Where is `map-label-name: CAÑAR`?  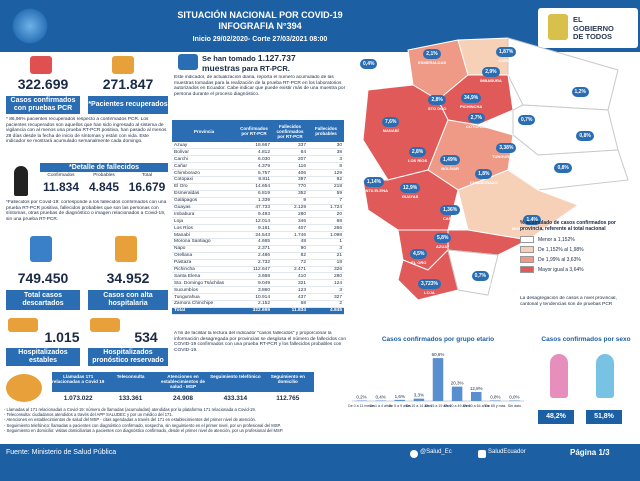 map-label-name: CAÑAR is located at coordinates (450, 218).